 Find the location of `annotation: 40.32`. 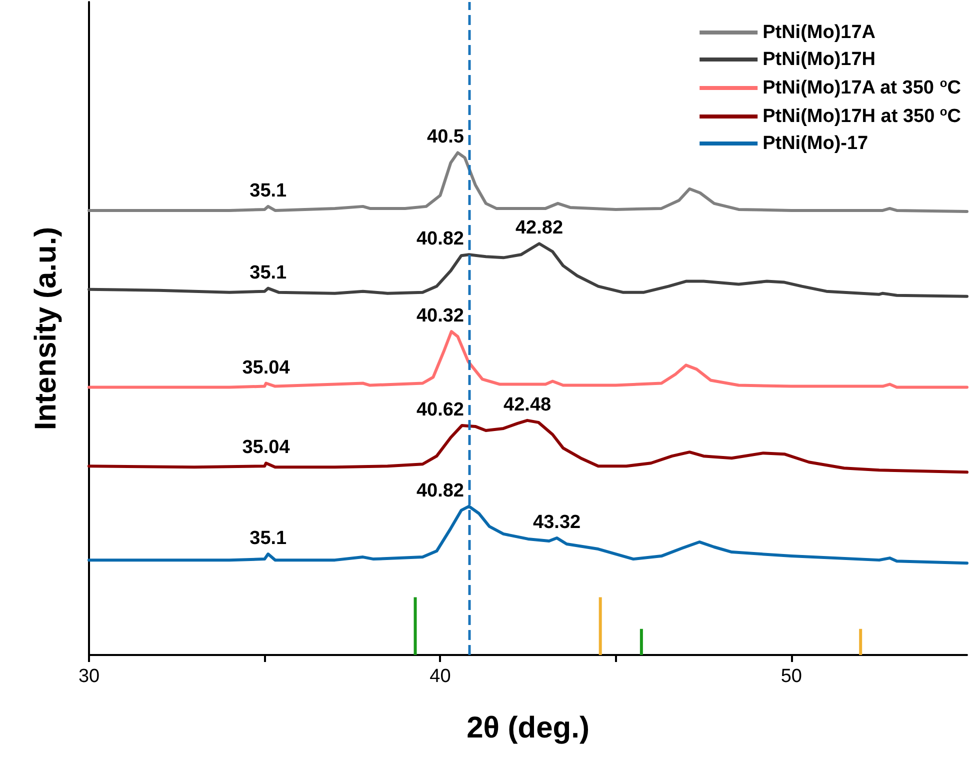

annotation: 40.32 is located at coordinates (440, 316).